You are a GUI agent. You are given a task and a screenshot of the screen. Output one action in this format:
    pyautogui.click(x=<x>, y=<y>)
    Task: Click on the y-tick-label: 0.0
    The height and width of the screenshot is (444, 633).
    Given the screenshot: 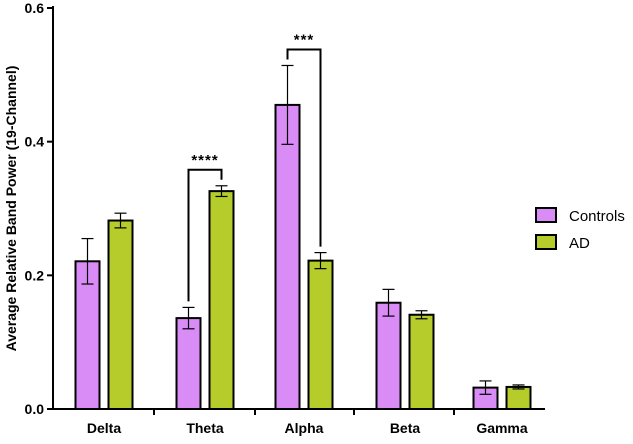 What is the action you would take?
    pyautogui.click(x=35, y=409)
    